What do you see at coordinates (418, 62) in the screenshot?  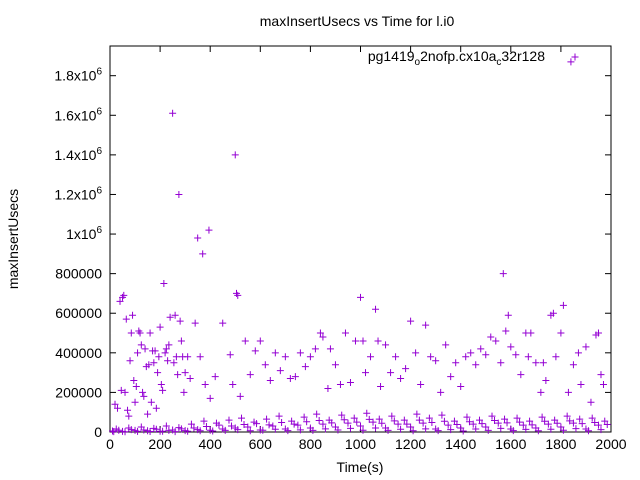 I see `legend-label-subscript: o` at bounding box center [418, 62].